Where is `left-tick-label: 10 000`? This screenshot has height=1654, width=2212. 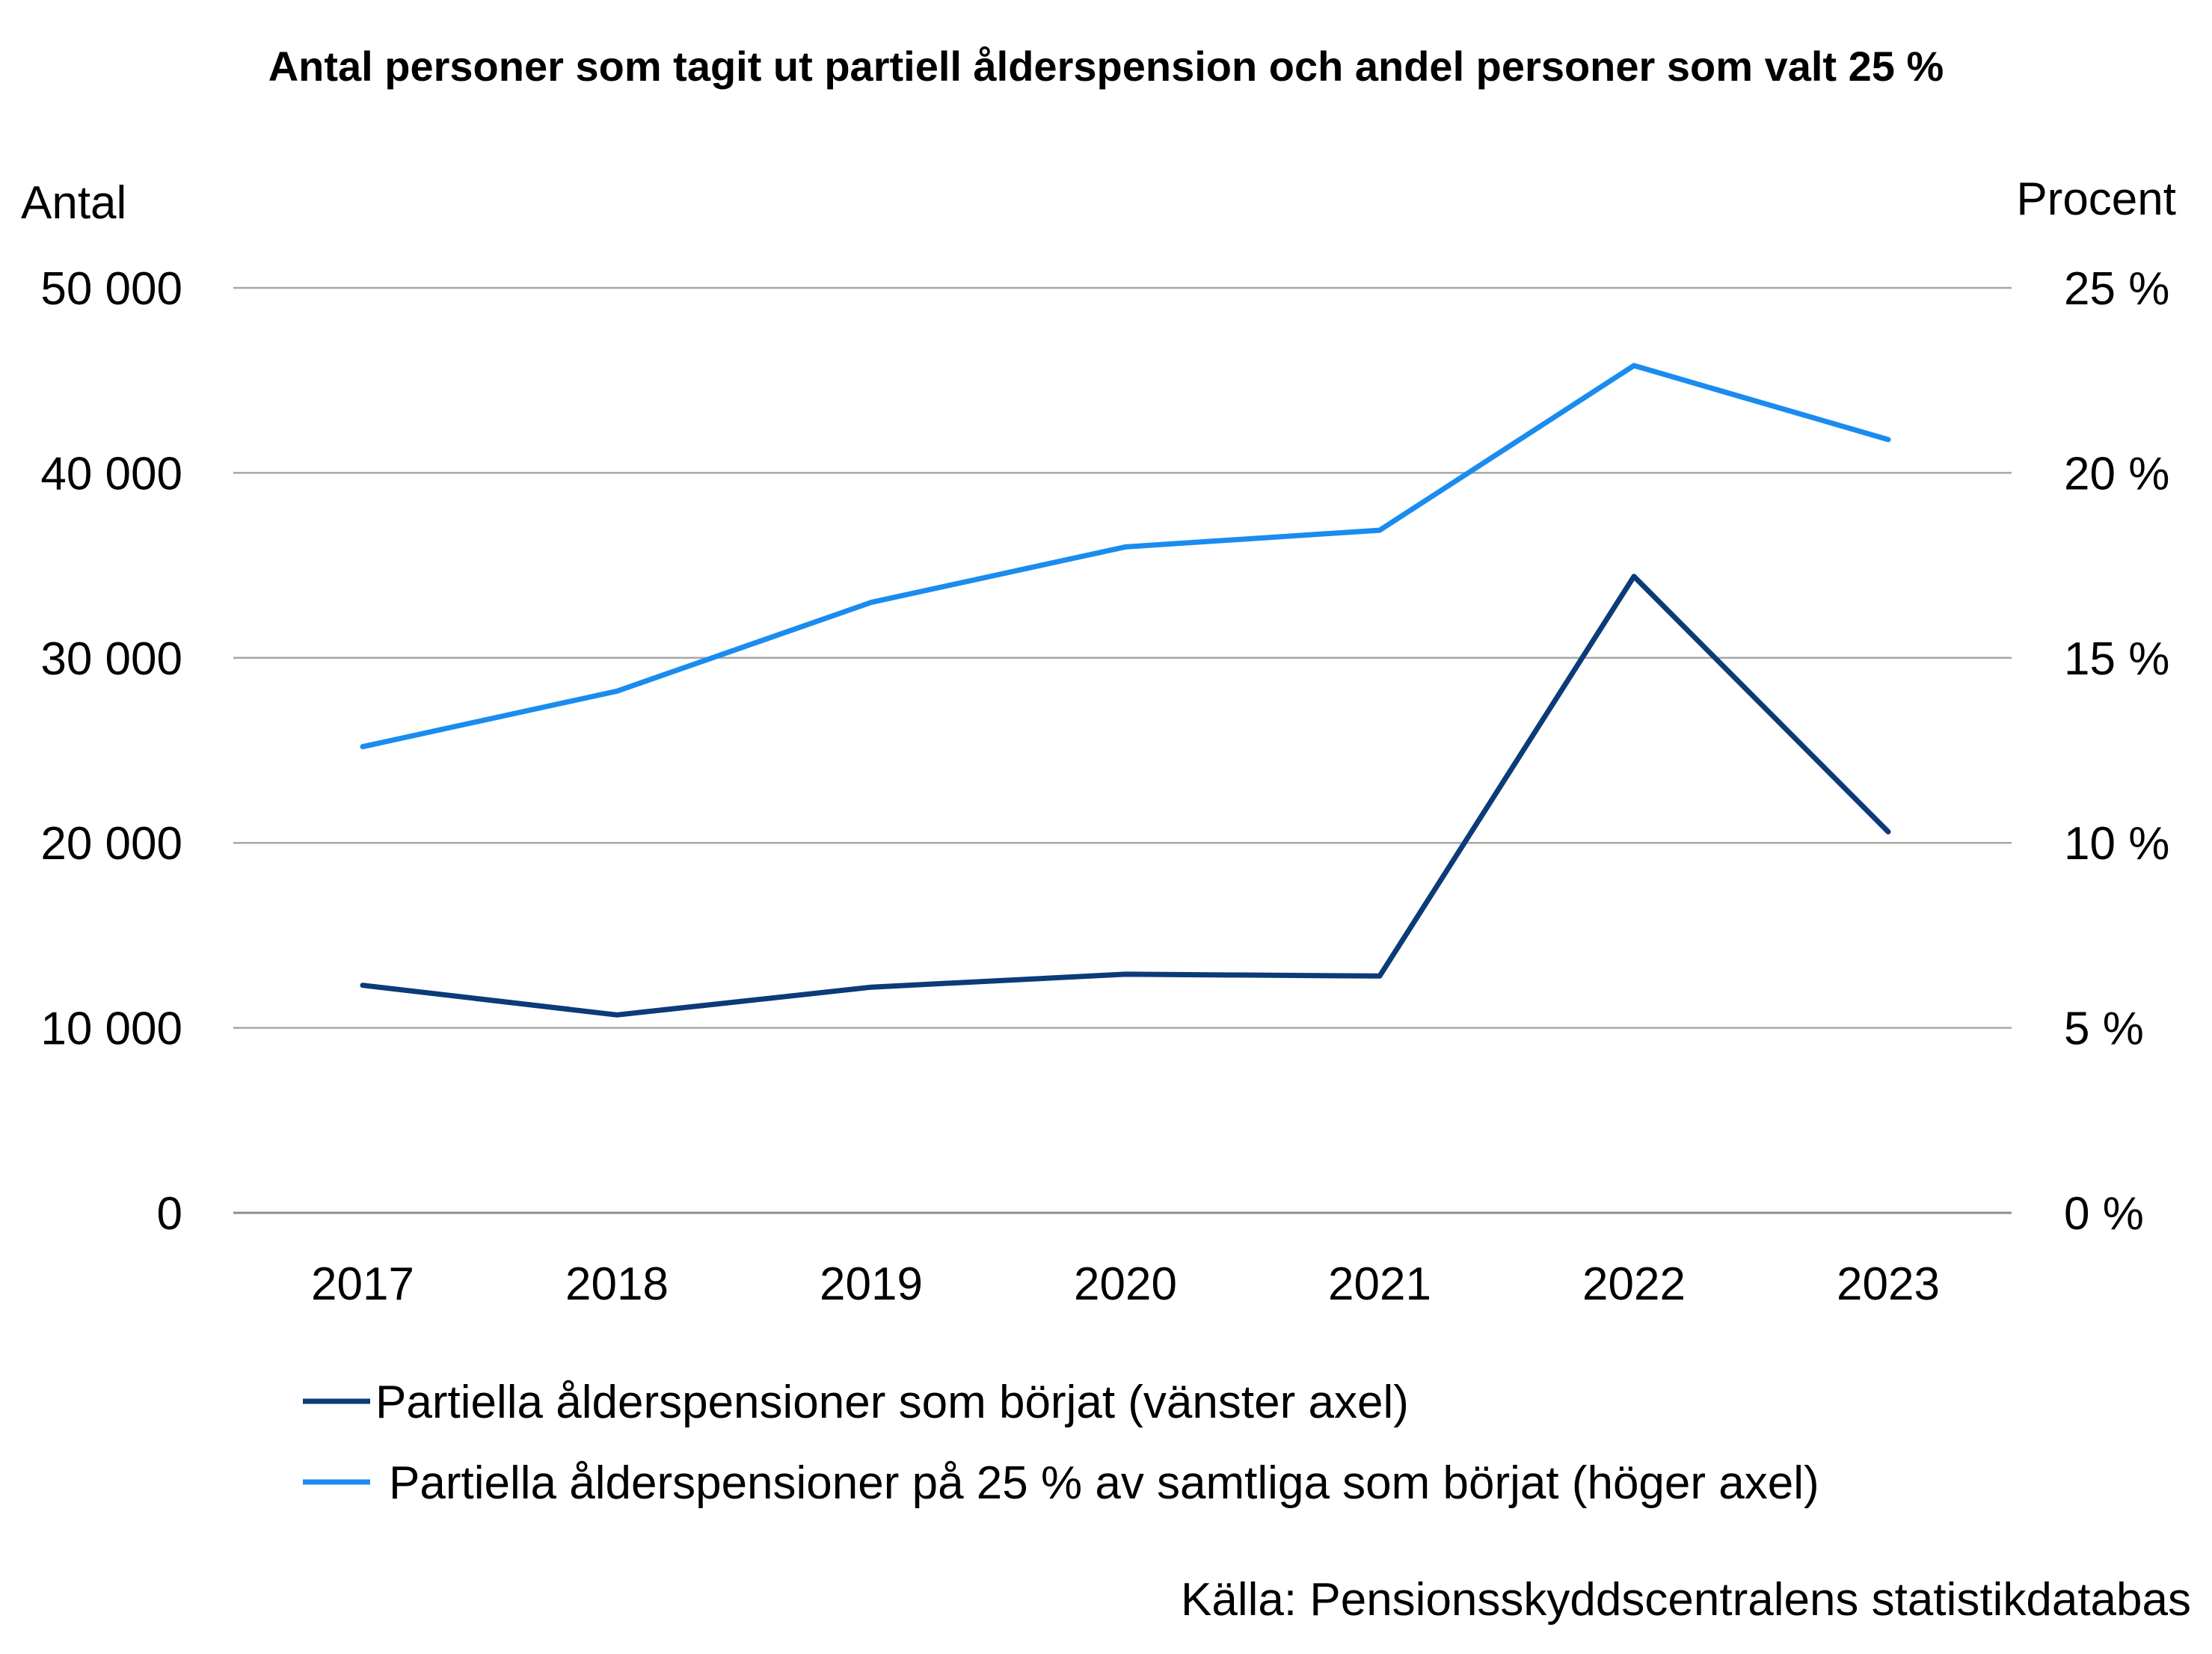
left-tick-label: 10 000 is located at coordinates (111, 1029).